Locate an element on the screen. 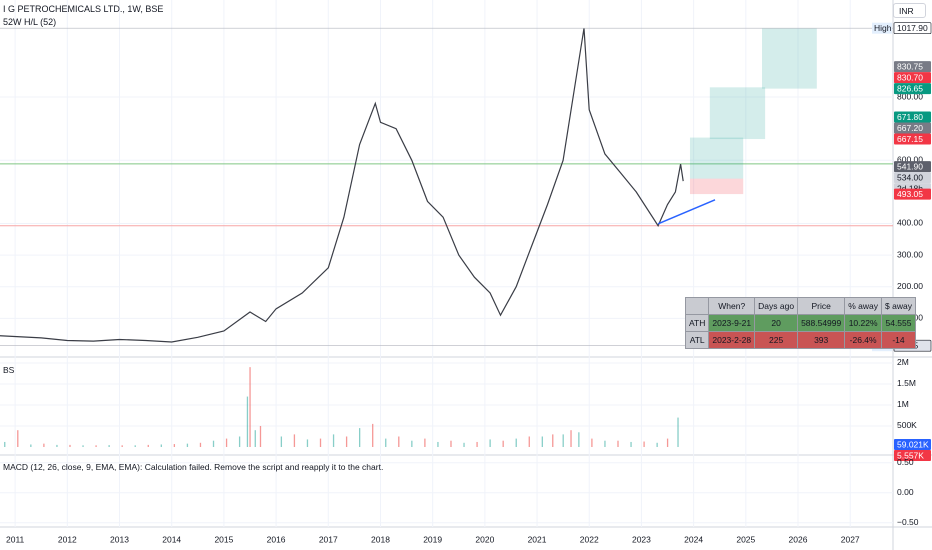  y-tick-label: 800.00 is located at coordinates (910, 96).